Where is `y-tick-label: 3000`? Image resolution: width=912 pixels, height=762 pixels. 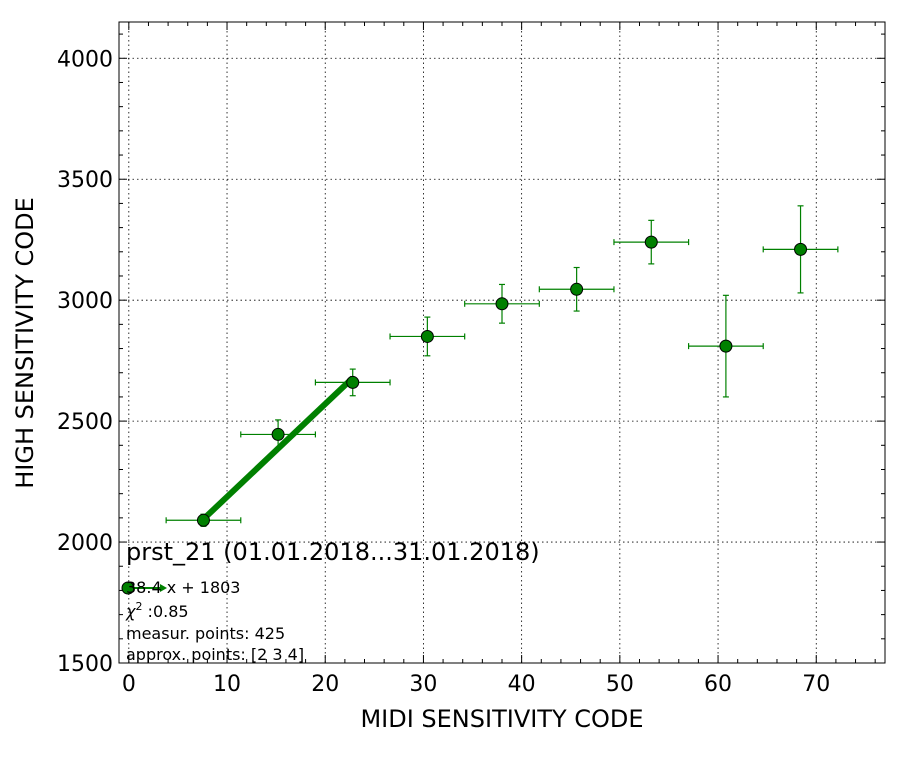 y-tick-label: 3000 is located at coordinates (85, 301).